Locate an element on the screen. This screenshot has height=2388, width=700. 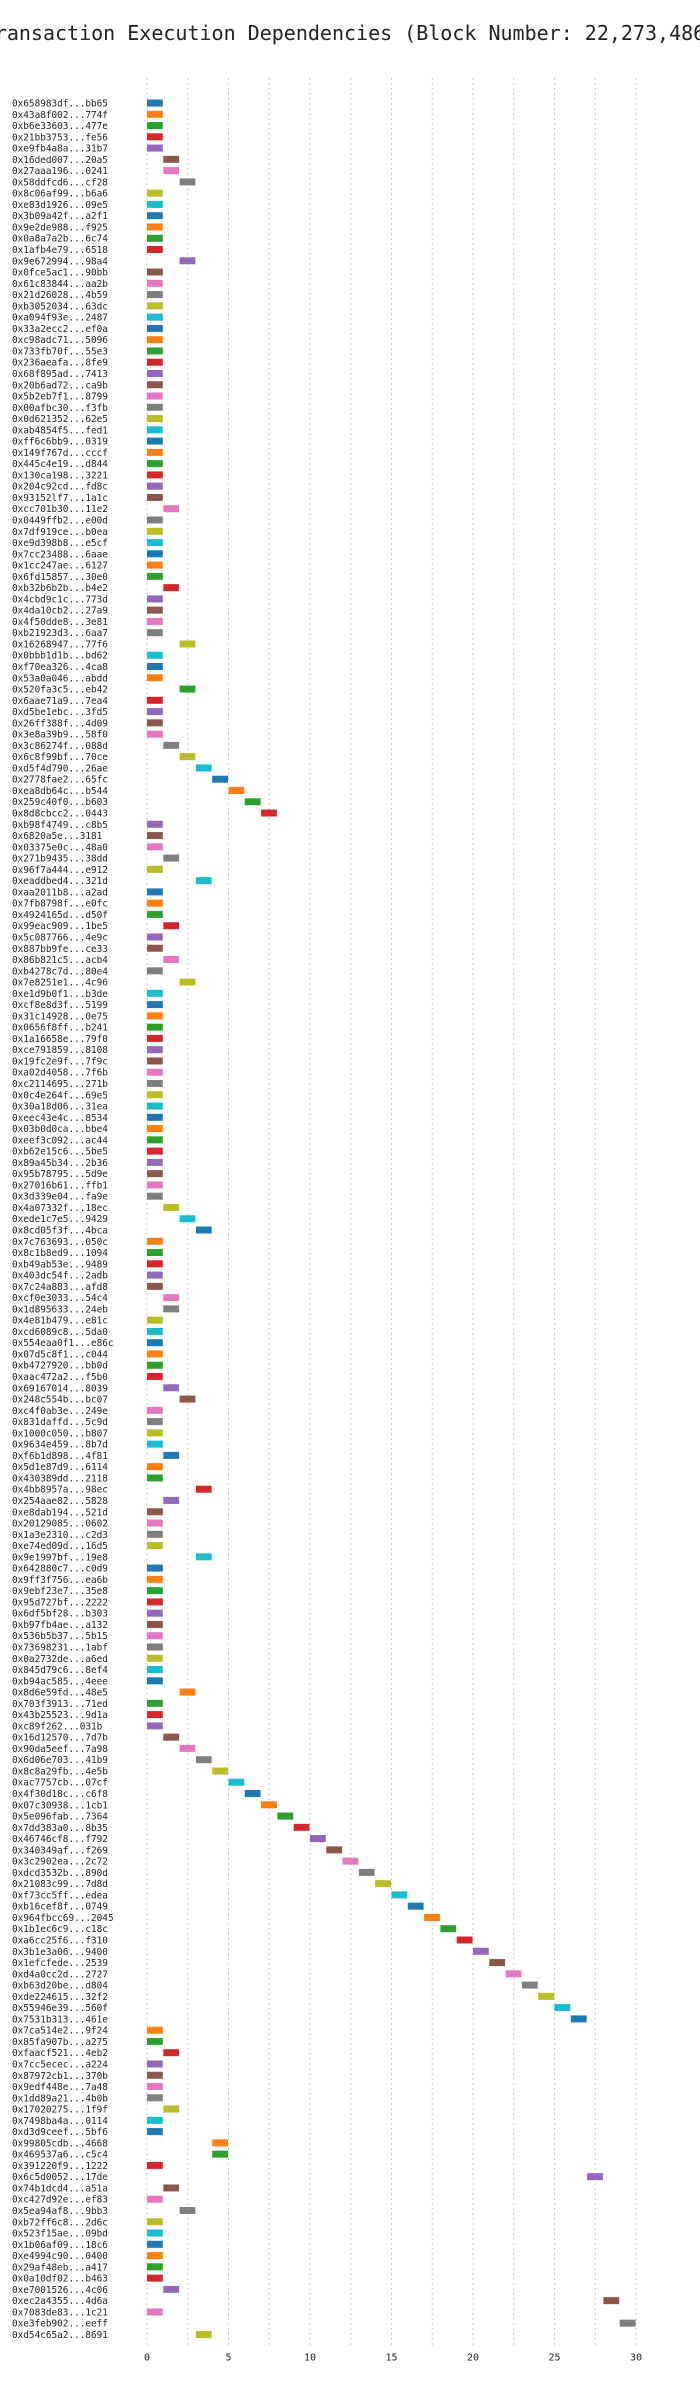
transaction-label: 0x1d895633...24eb is located at coordinates (60, 1309).